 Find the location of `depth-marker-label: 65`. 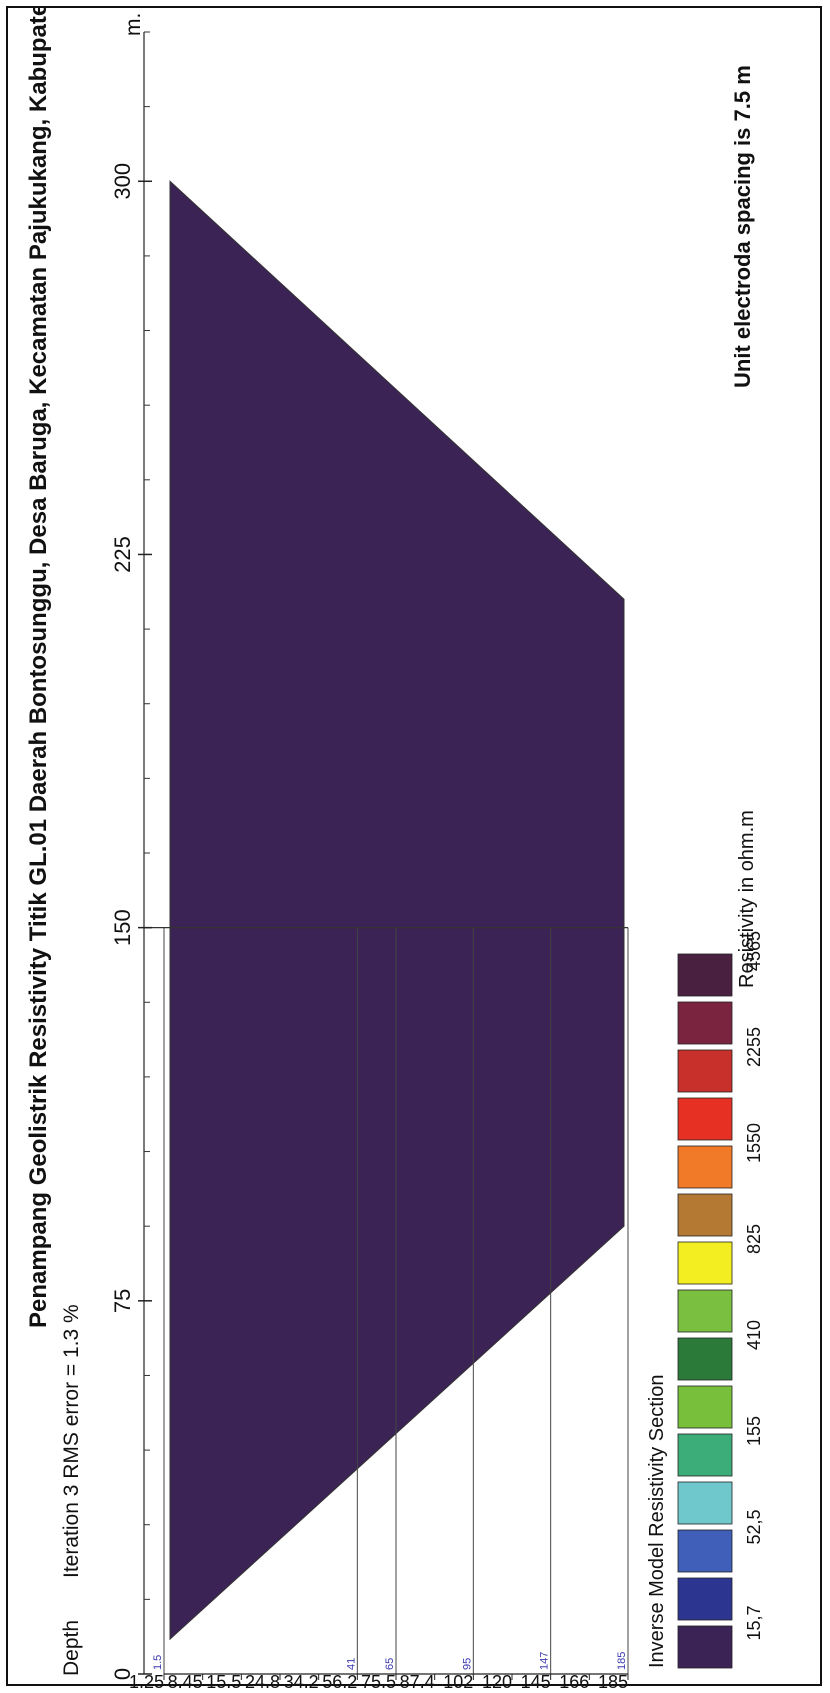

depth-marker-label: 65 is located at coordinates (390, 1664).